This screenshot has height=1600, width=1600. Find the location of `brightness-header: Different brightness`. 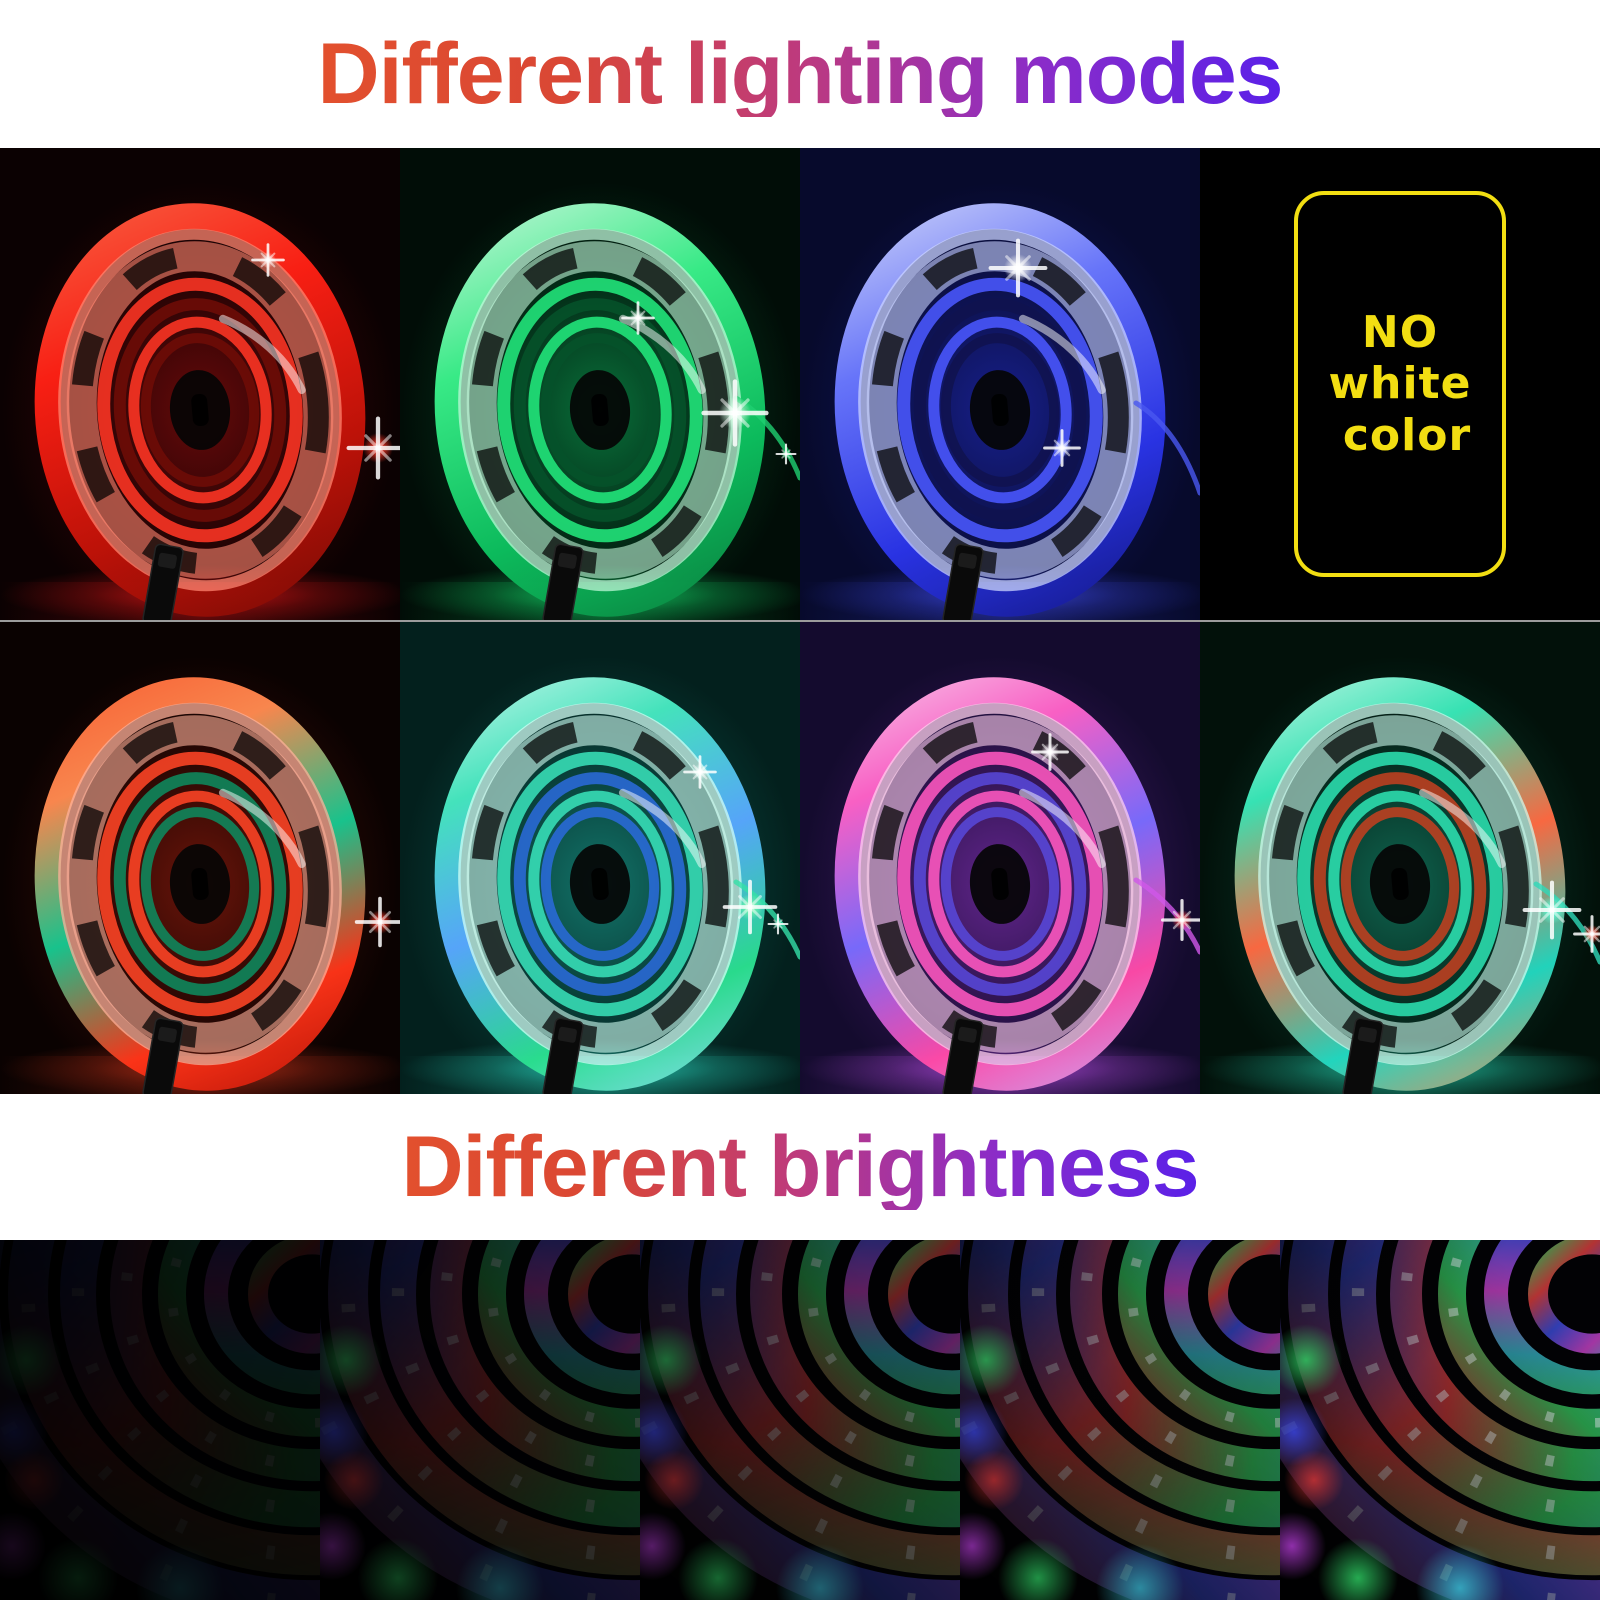

brightness-header: Different brightness is located at coordinates (800, 1167).